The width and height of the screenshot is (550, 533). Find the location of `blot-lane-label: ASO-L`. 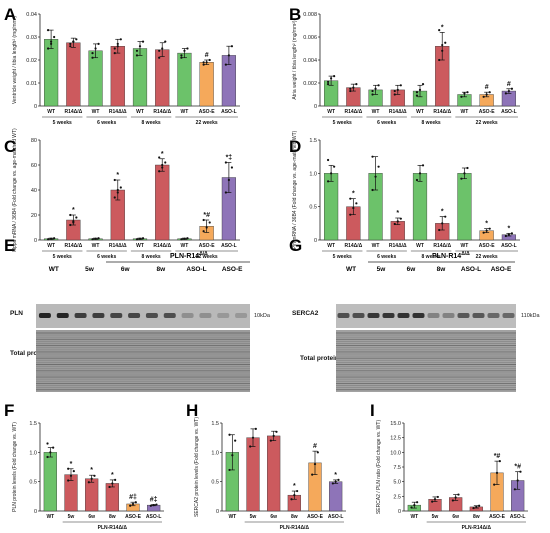

blot-lane-label: ASO-L is located at coordinates (471, 269).